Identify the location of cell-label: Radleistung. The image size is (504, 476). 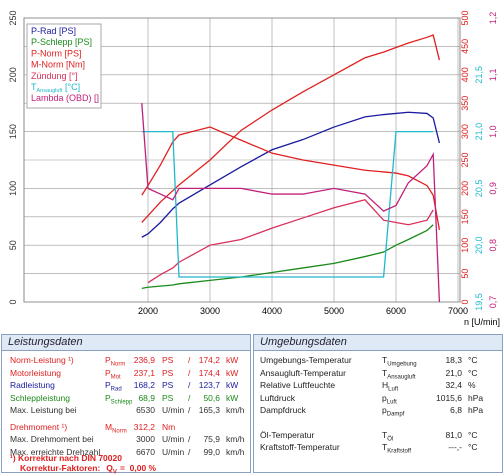
(32, 385).